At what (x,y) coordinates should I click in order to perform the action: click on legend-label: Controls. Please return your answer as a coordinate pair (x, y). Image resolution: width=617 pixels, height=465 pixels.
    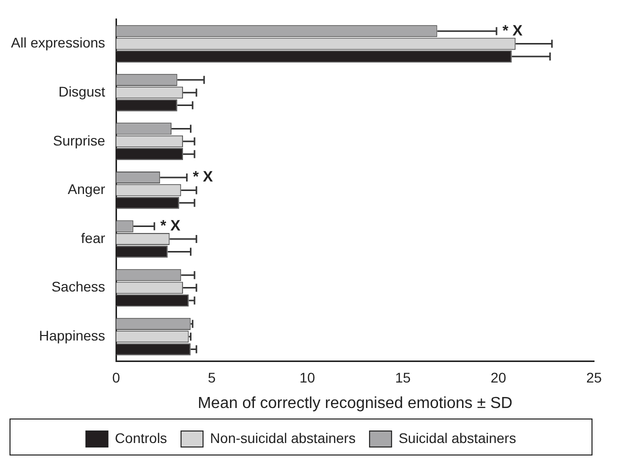
    Looking at the image, I should click on (141, 438).